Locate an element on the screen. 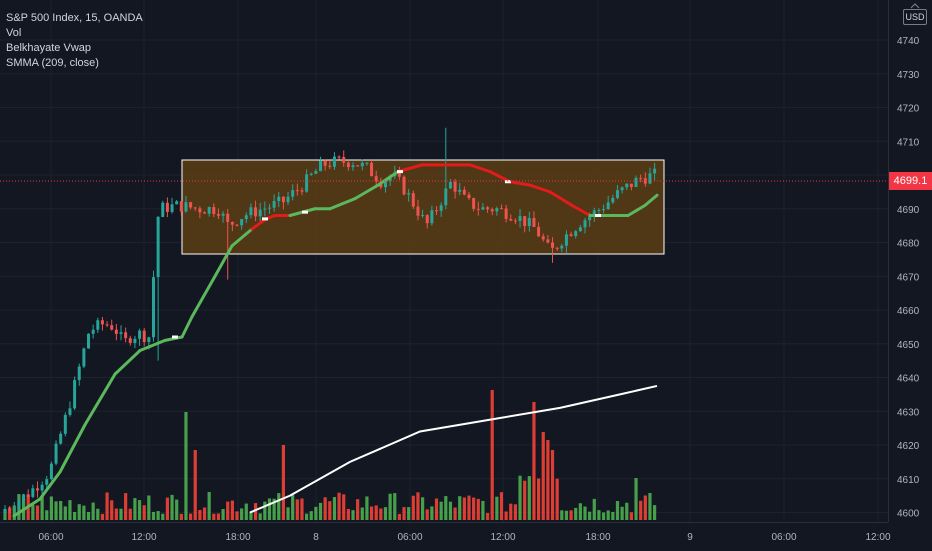 Image resolution: width=932 pixels, height=551 pixels. price-tick-label: 4710 is located at coordinates (908, 142).